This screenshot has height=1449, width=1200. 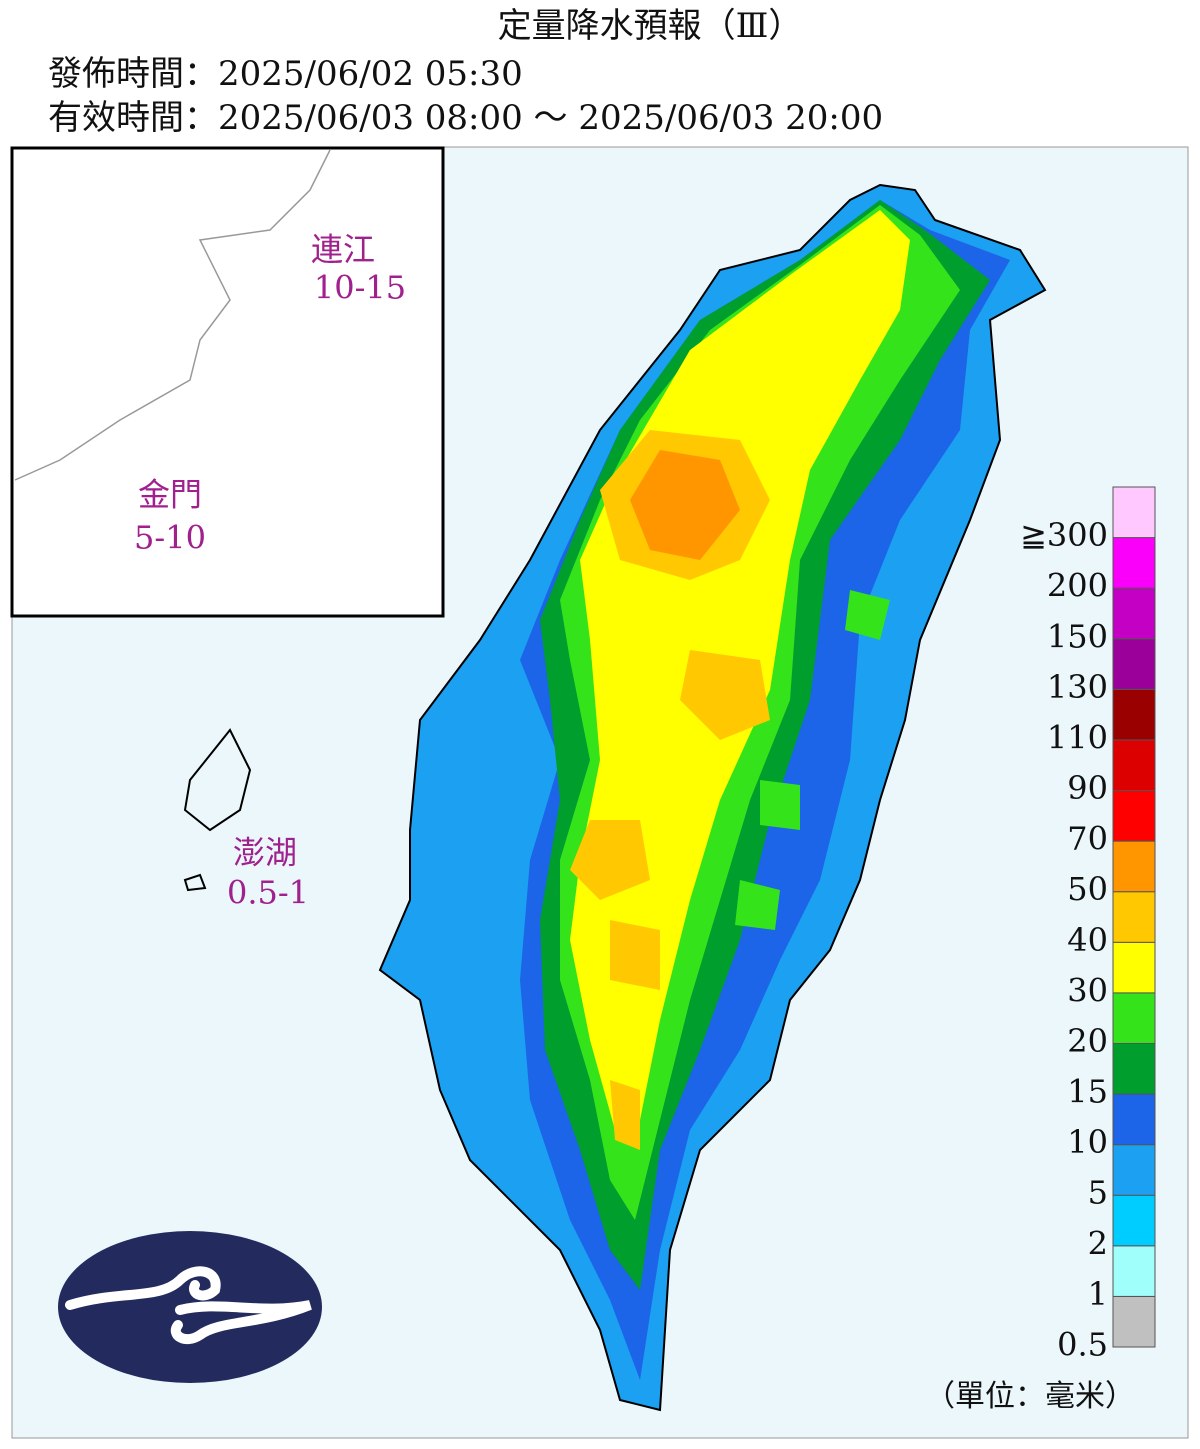 I want to click on legend-label: 20, so click(x=1087, y=1041).